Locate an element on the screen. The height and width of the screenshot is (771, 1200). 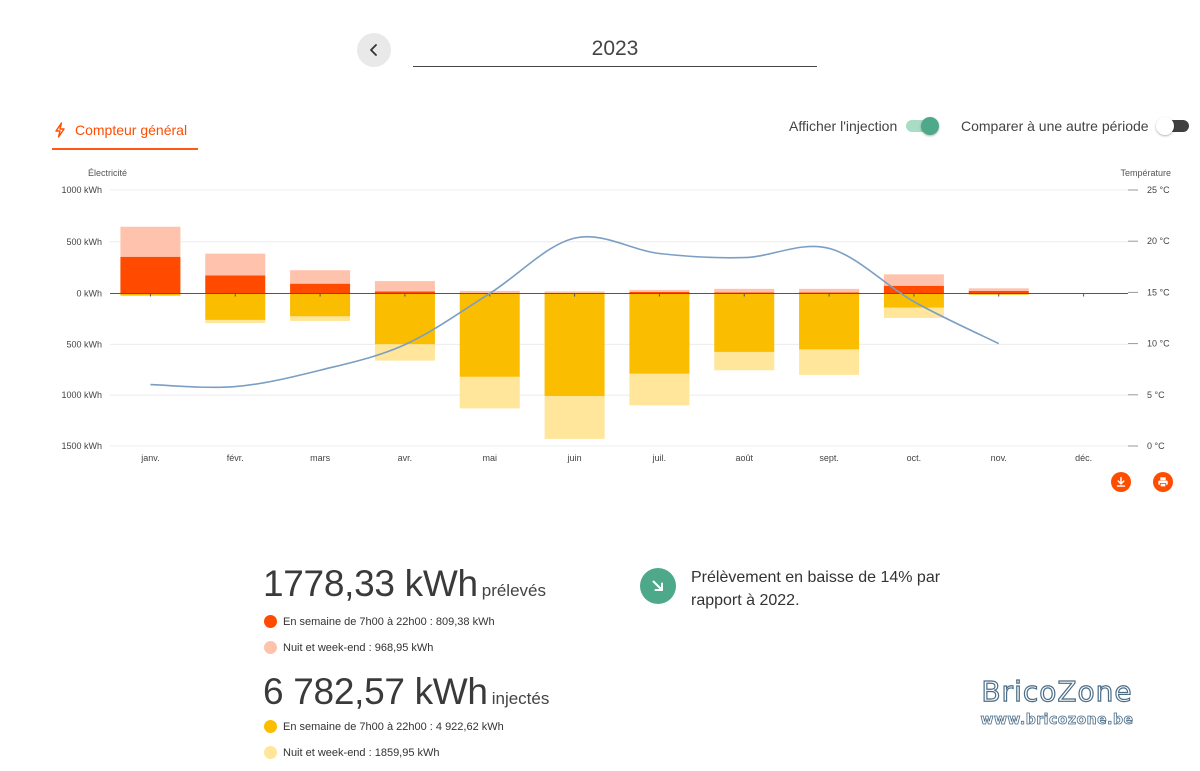
category-label: déc. is located at coordinates (1083, 458).